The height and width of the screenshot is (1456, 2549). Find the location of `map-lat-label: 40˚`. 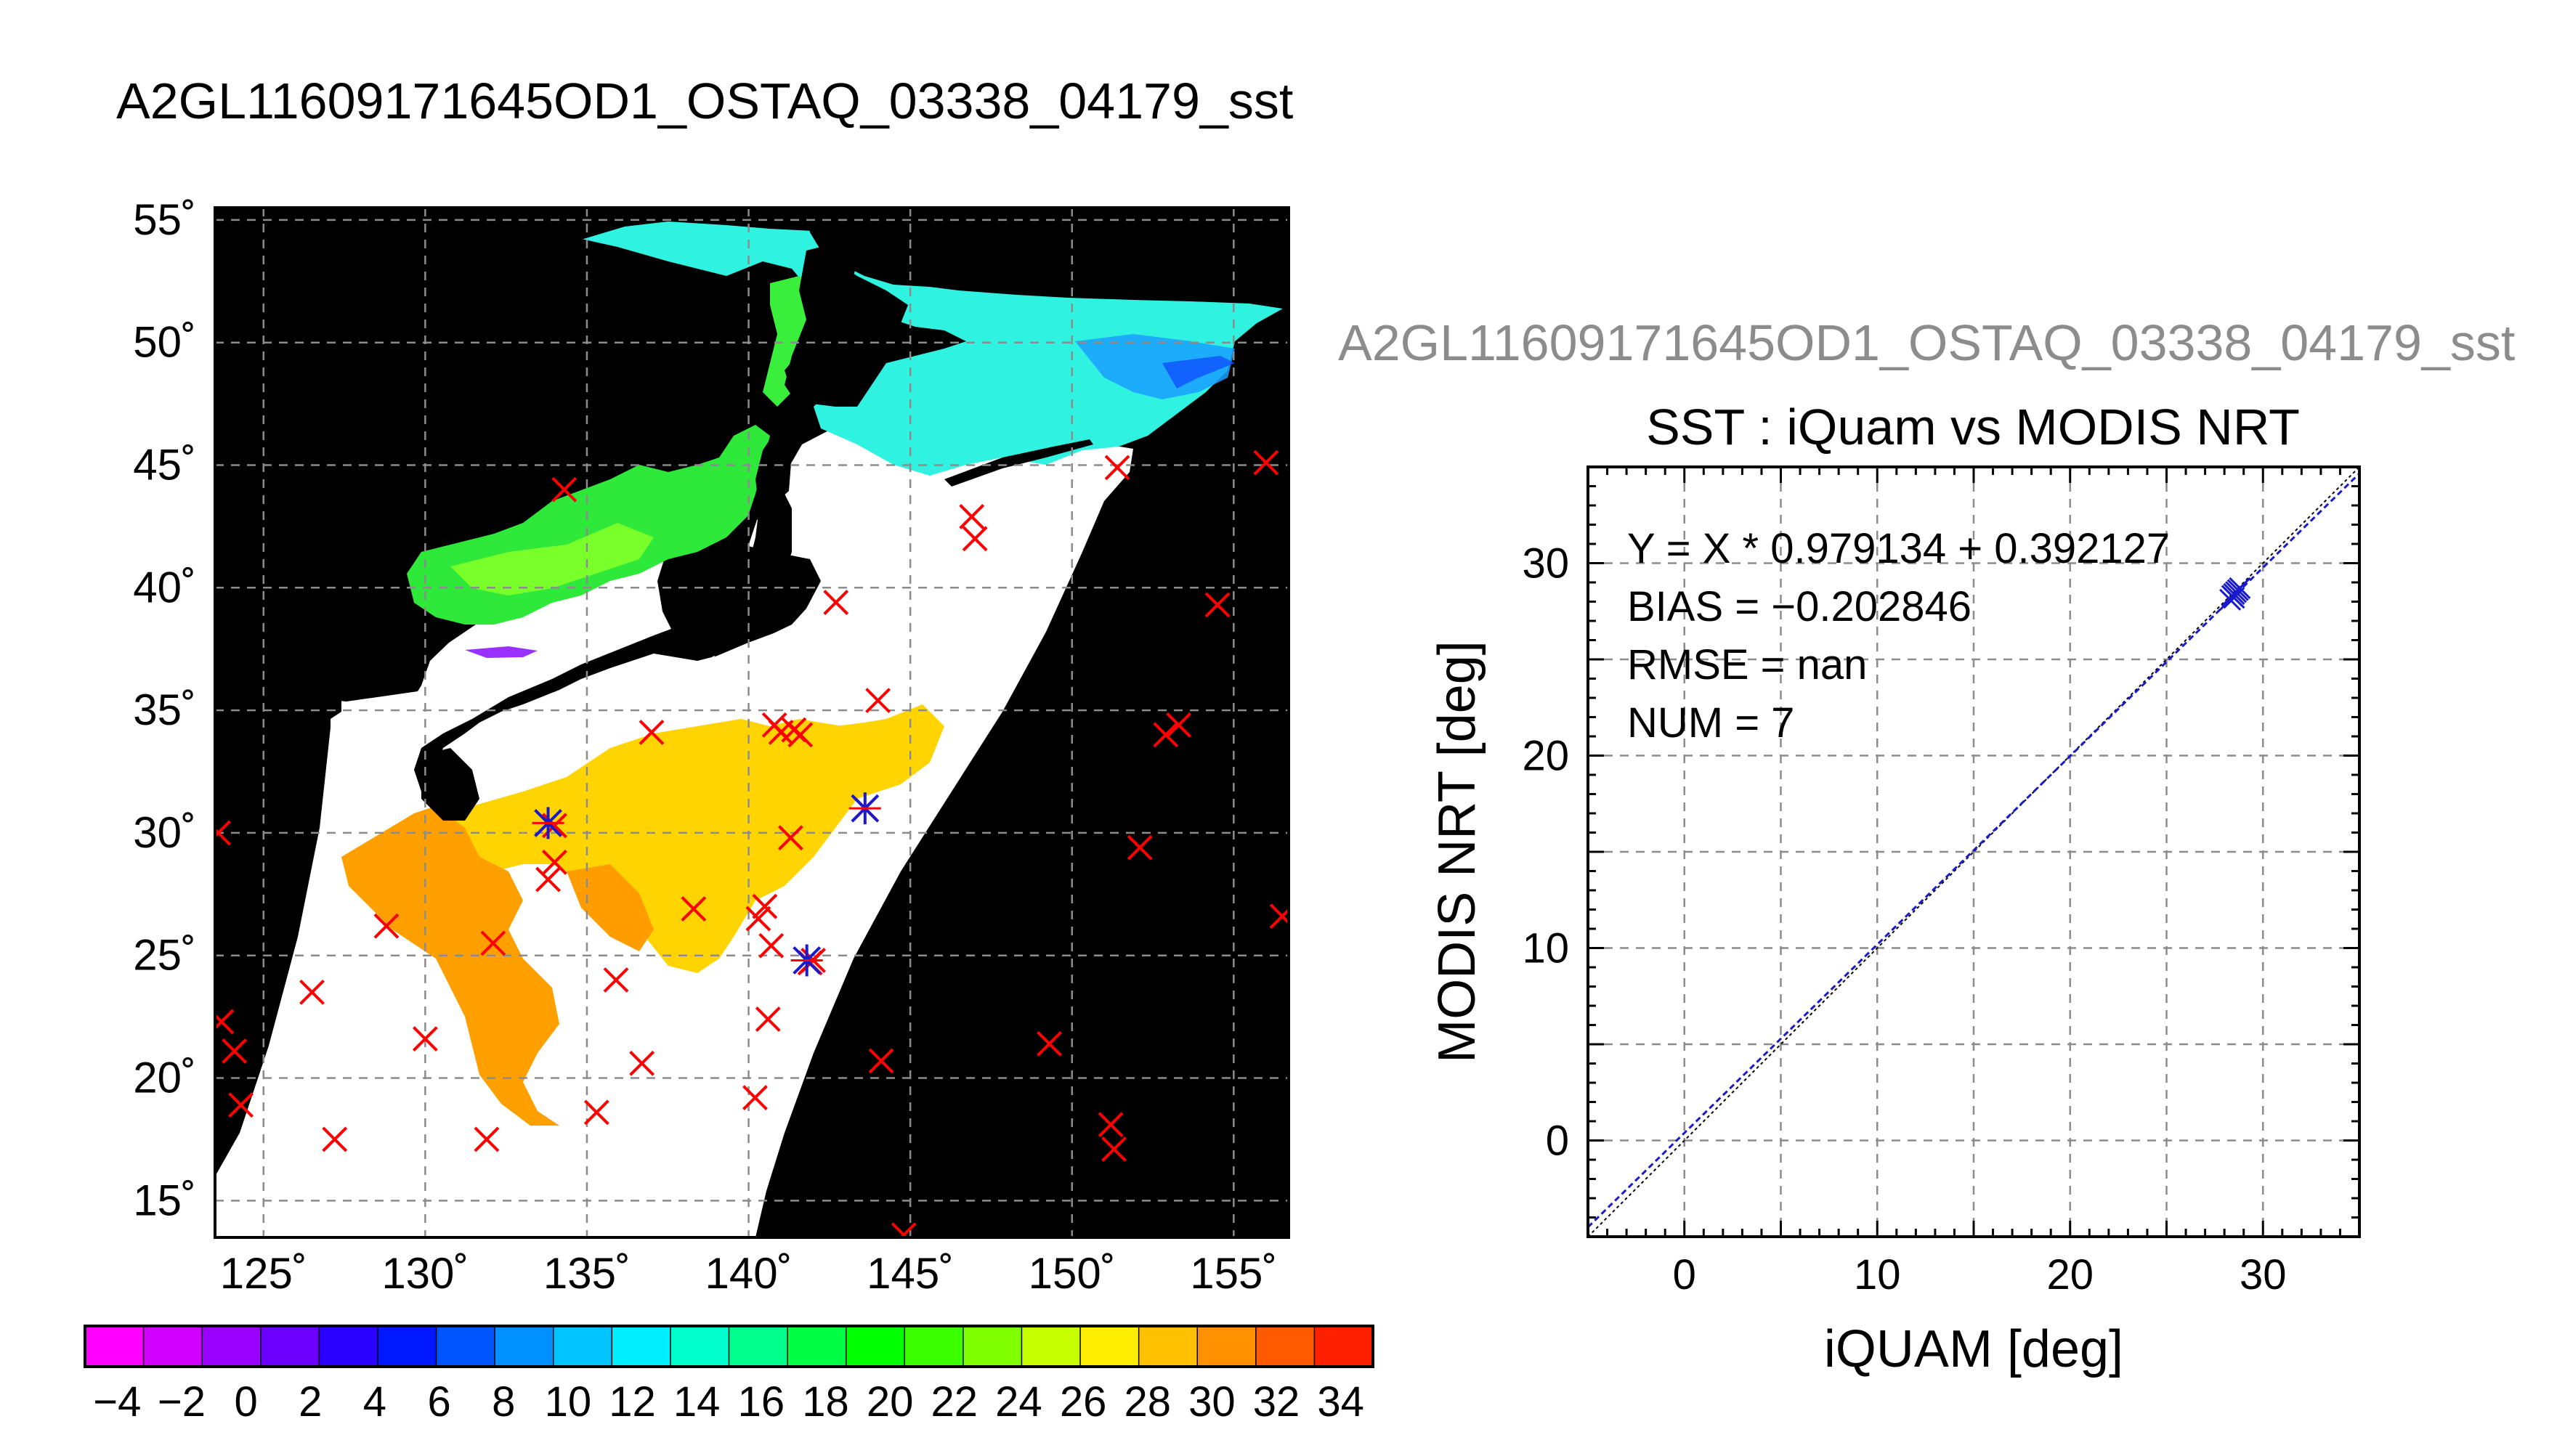

map-lat-label: 40˚ is located at coordinates (165, 587).